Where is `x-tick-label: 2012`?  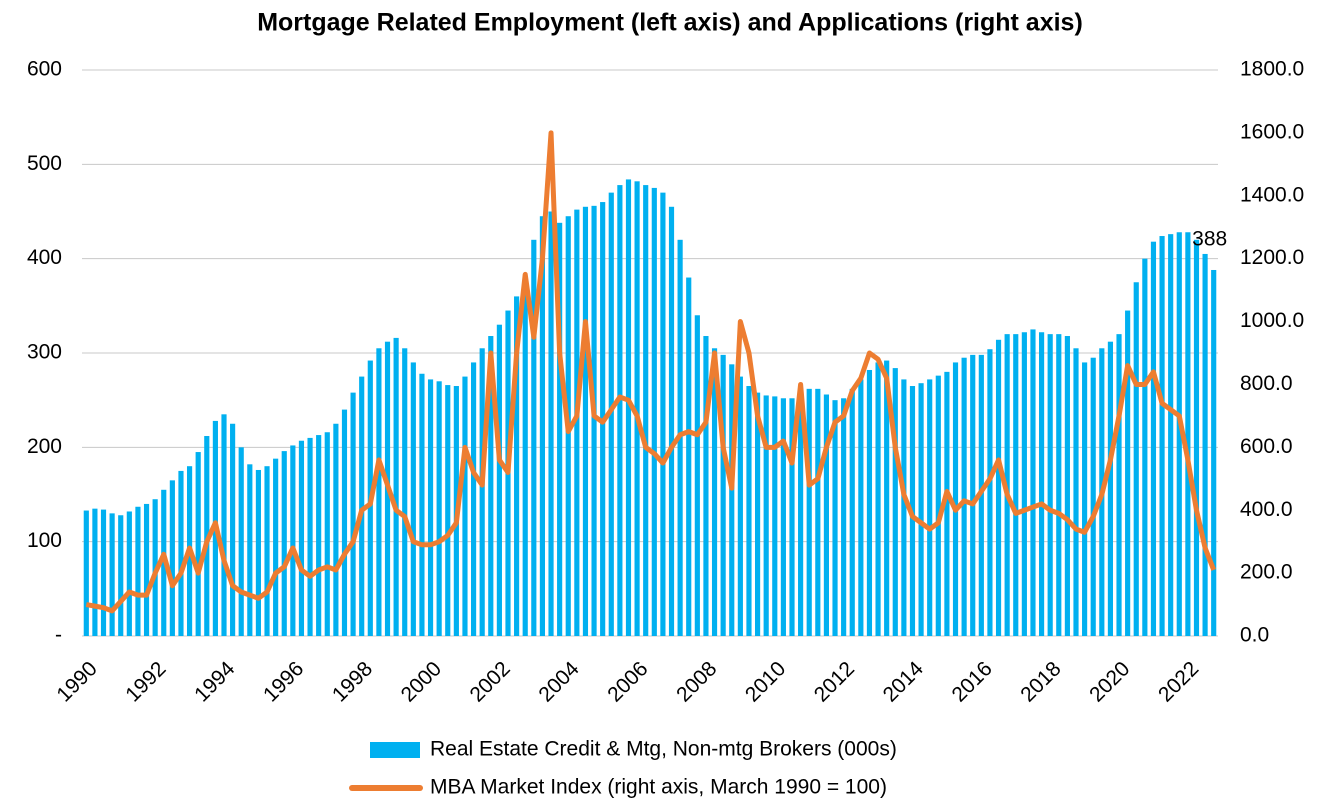 x-tick-label: 2012 is located at coordinates (834, 681).